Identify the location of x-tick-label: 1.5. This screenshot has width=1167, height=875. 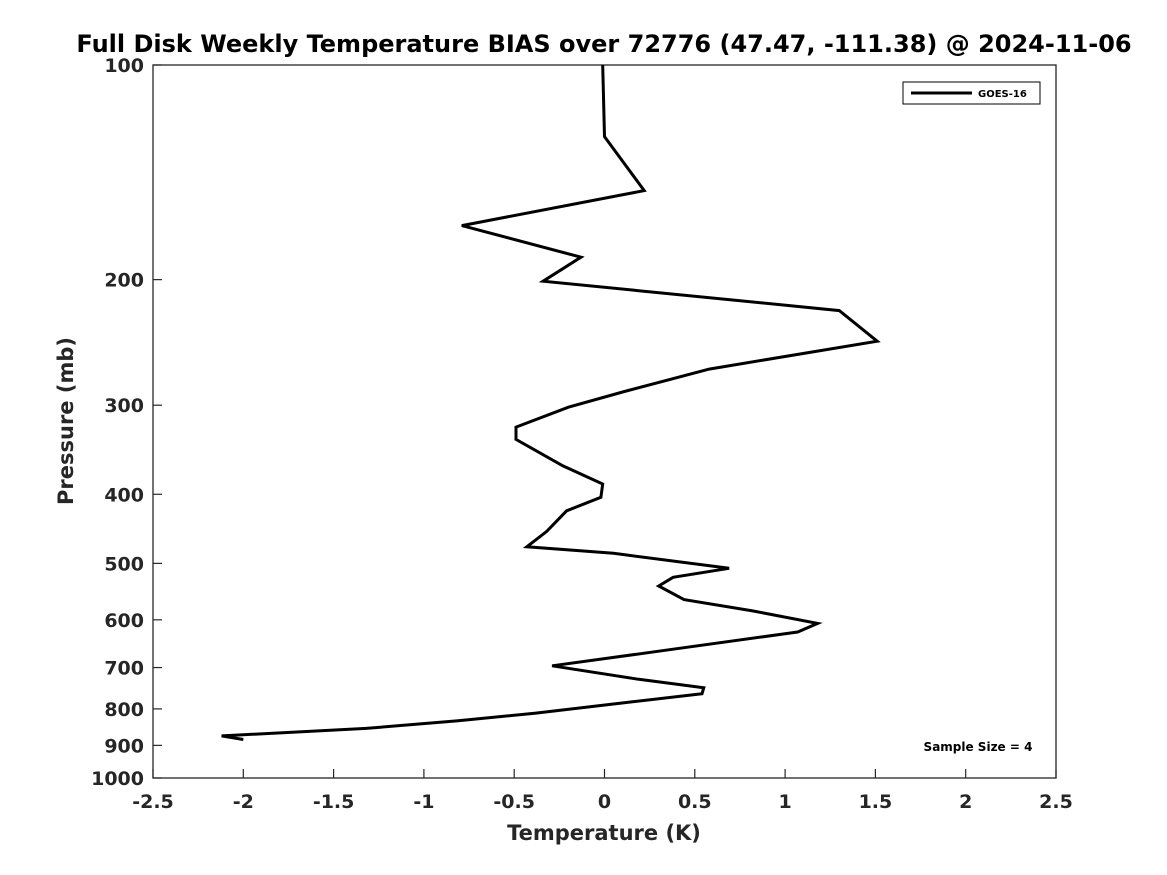
(876, 802).